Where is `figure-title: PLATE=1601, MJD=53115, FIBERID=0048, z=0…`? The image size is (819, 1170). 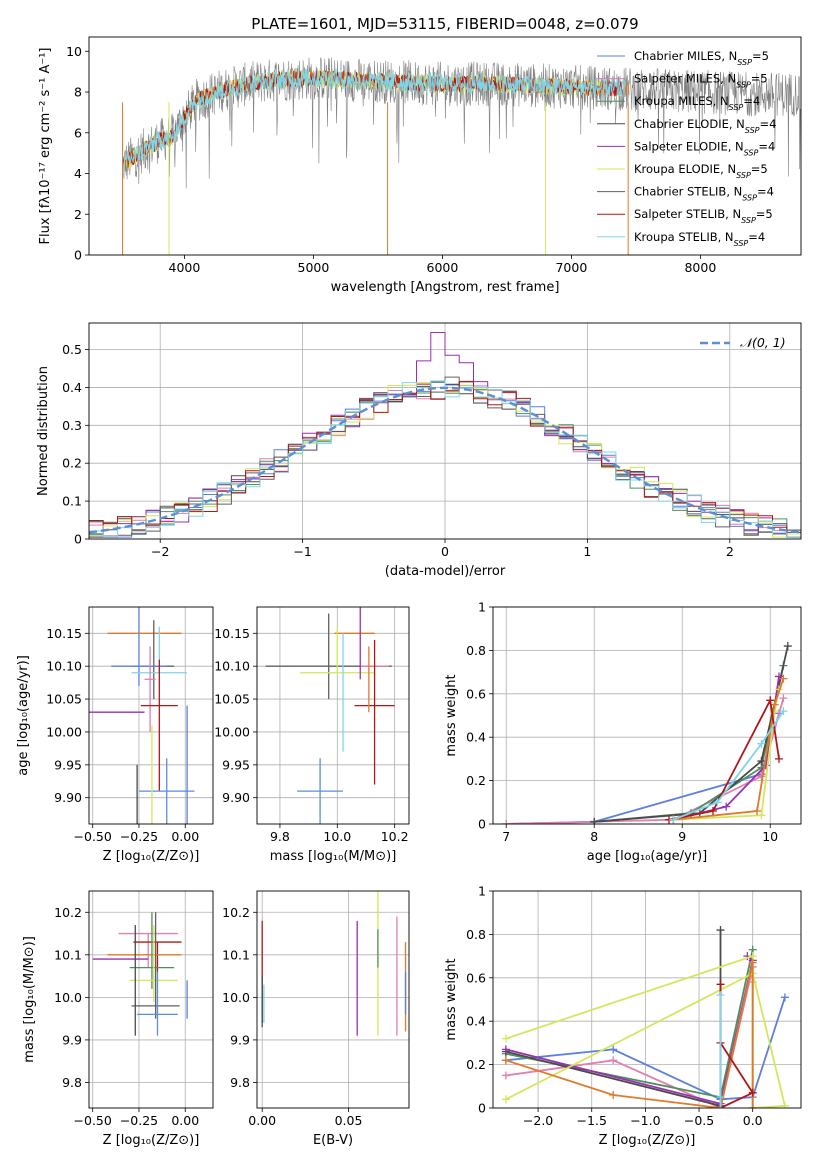 figure-title: PLATE=1601, MJD=53115, FIBERID=0048, z=0… is located at coordinates (444, 24).